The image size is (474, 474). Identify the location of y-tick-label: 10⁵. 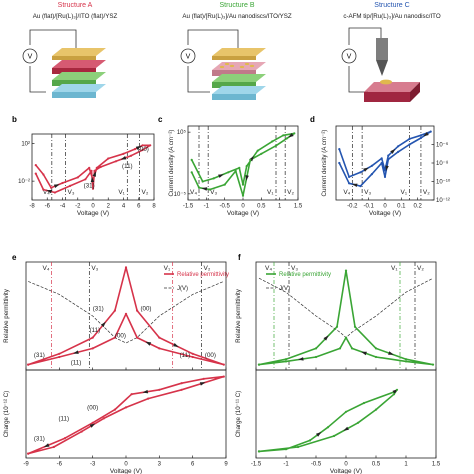
(182, 132).